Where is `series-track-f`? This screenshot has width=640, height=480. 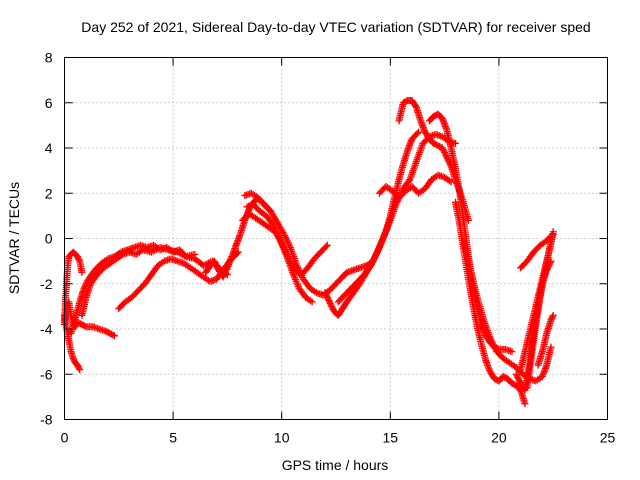 series-track-f is located at coordinates (178, 280).